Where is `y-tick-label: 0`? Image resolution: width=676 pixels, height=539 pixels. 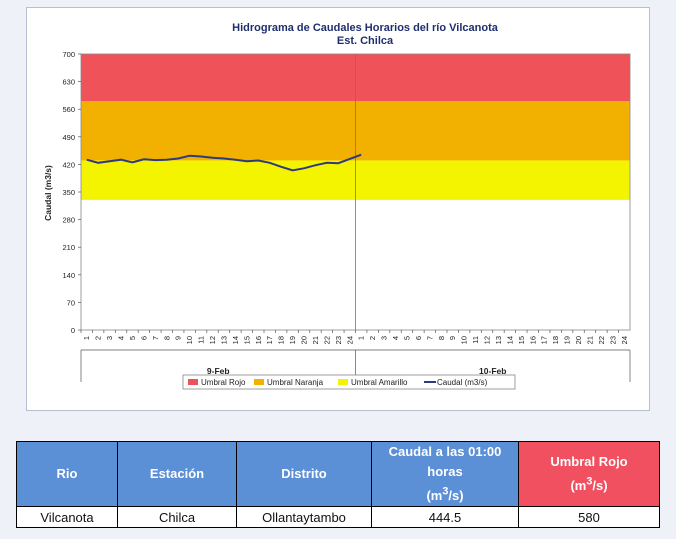 y-tick-label: 0 is located at coordinates (73, 330).